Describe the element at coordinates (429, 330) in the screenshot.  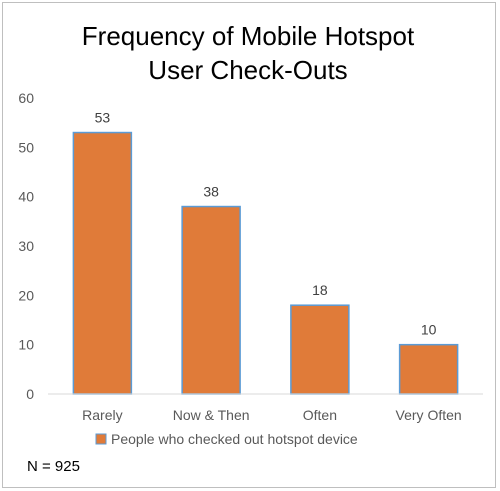
I see `data-label: 10` at that location.